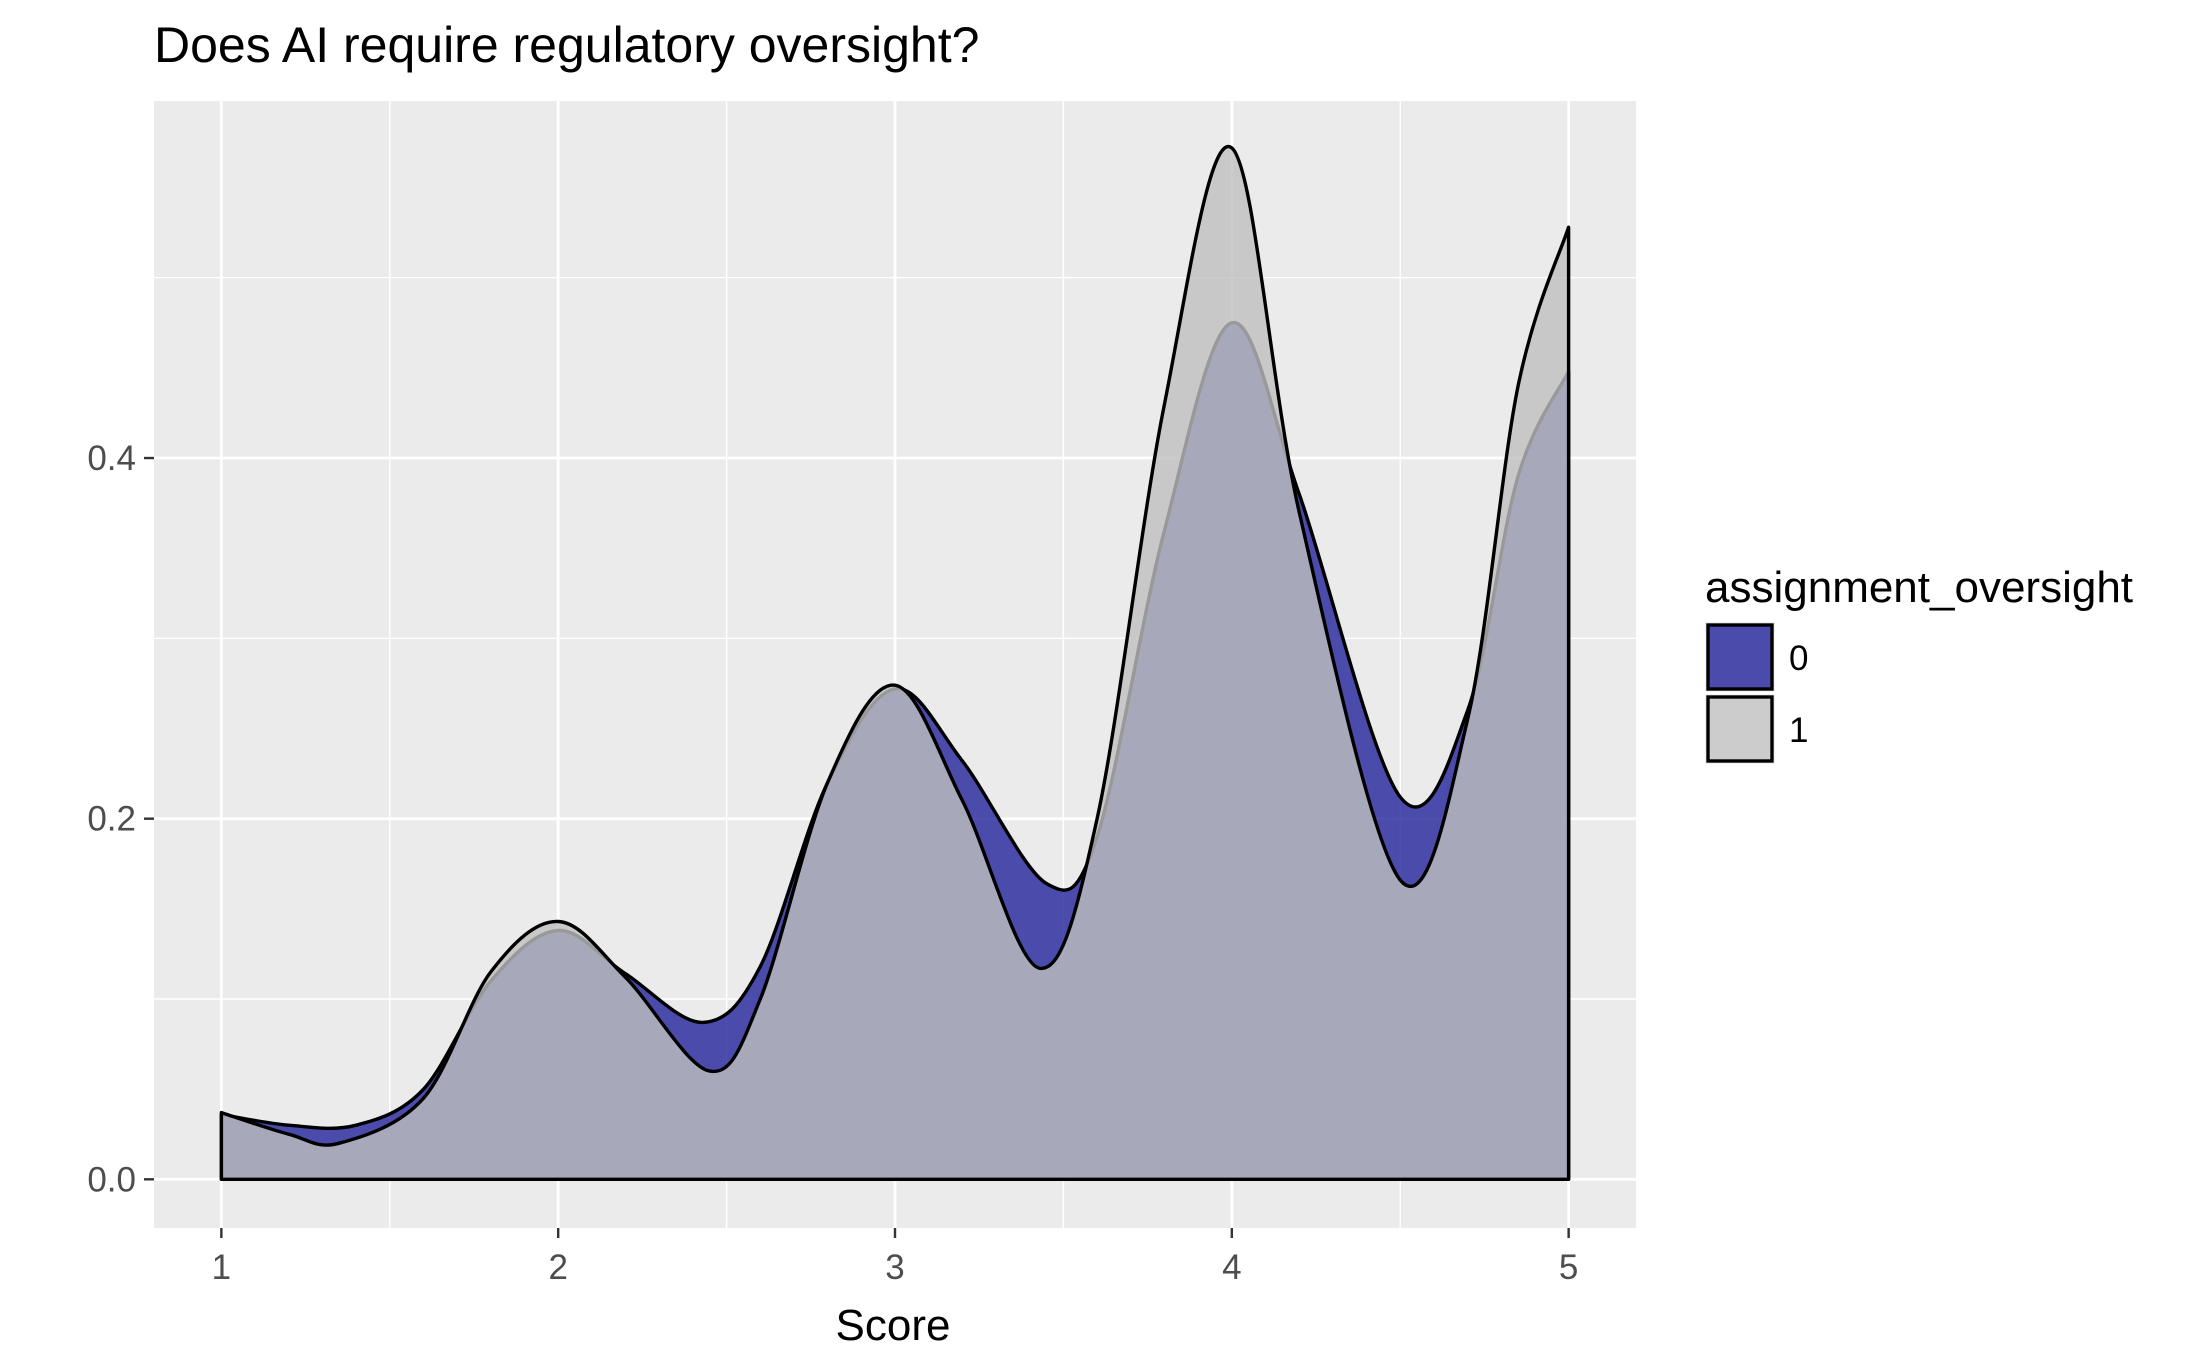 The width and height of the screenshot is (2187, 1355). Describe the element at coordinates (893, 1325) in the screenshot. I see `x-axis-title: Score` at that location.